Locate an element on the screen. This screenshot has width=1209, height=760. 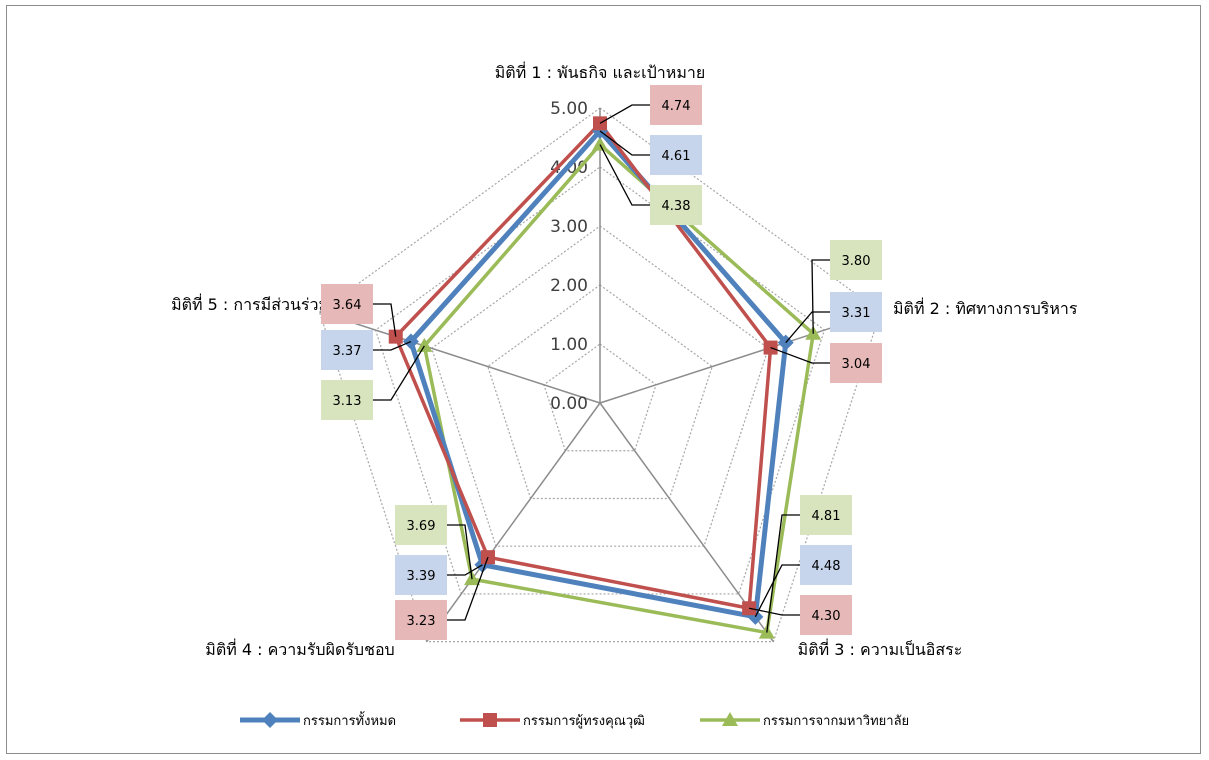
axis-label: มิติที่ 5 : การมีส่วนร่วม is located at coordinates (250, 303).